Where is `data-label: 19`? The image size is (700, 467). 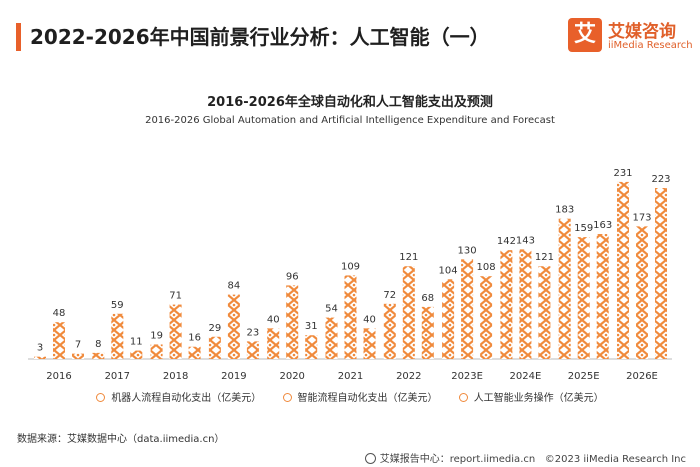
data-label: 19 is located at coordinates (156, 335).